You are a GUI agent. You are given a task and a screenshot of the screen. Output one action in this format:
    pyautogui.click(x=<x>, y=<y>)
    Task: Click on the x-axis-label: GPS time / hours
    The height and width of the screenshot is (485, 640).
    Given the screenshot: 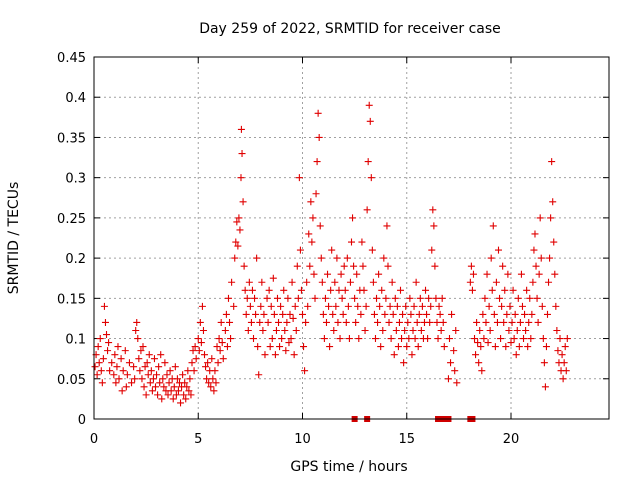 What is the action you would take?
    pyautogui.click(x=348, y=467)
    